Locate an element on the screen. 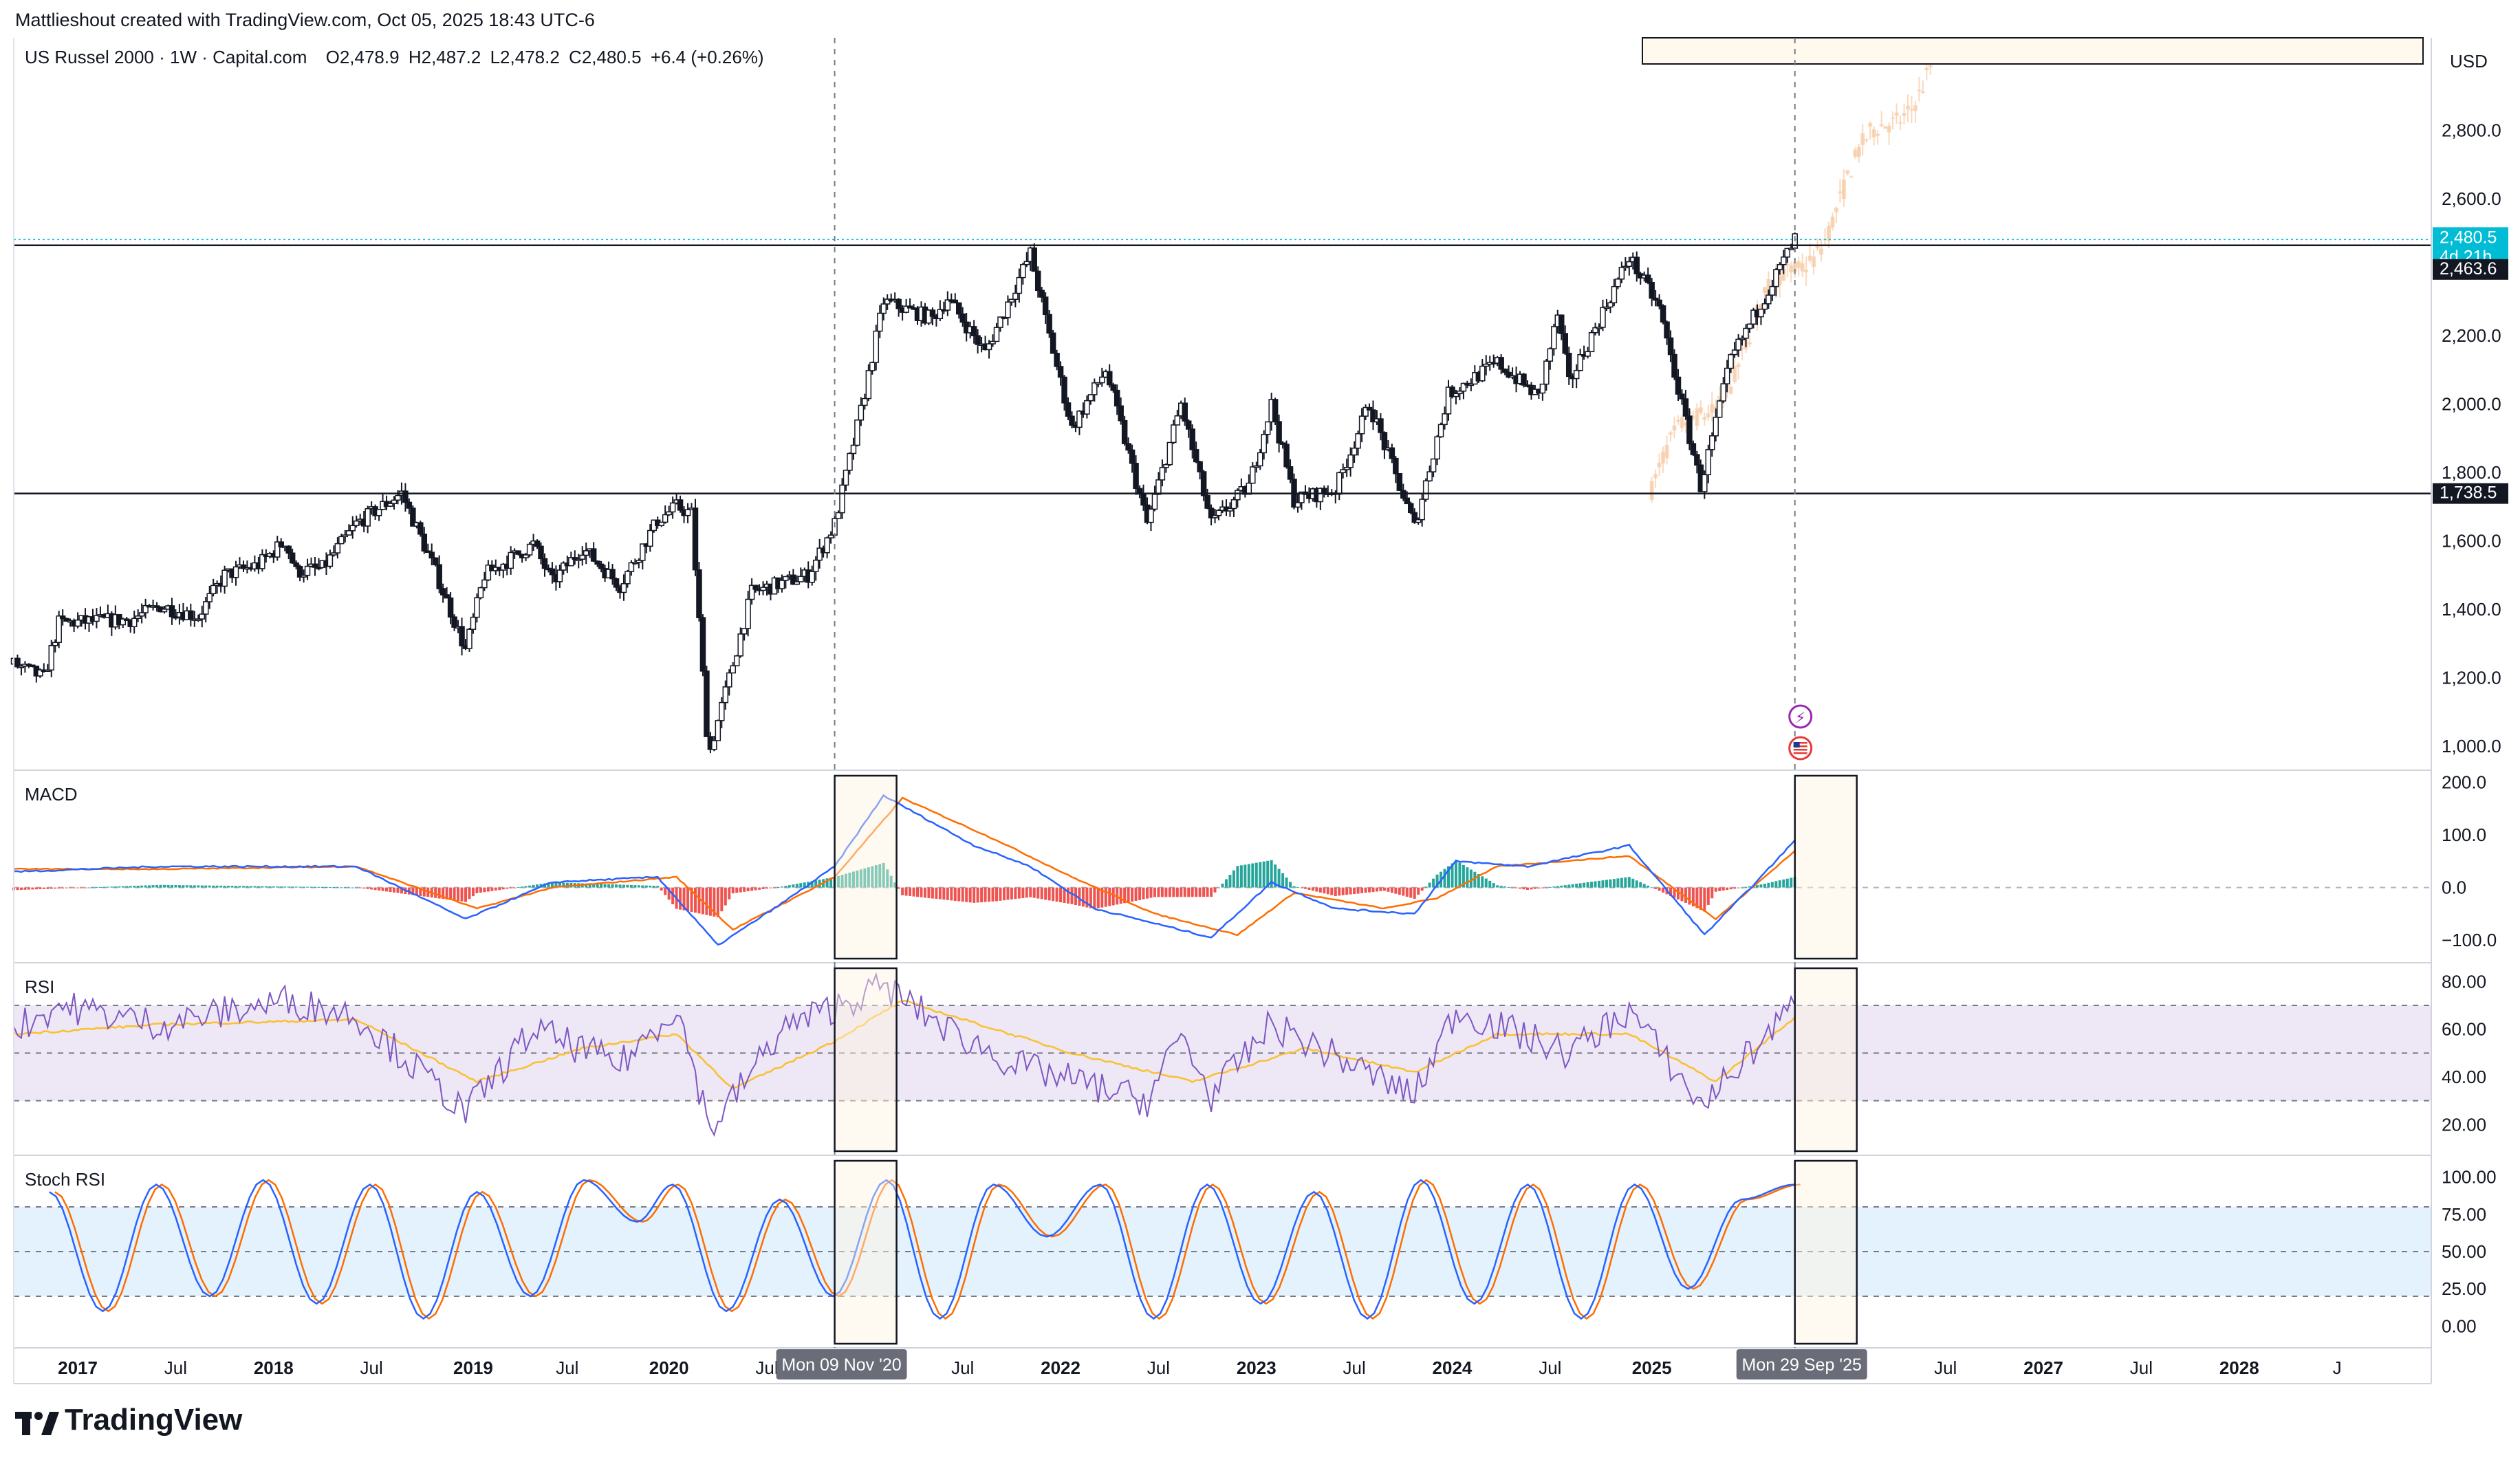 The width and height of the screenshot is (2520, 1462). rsi-pane-label: RSI is located at coordinates (40, 987).